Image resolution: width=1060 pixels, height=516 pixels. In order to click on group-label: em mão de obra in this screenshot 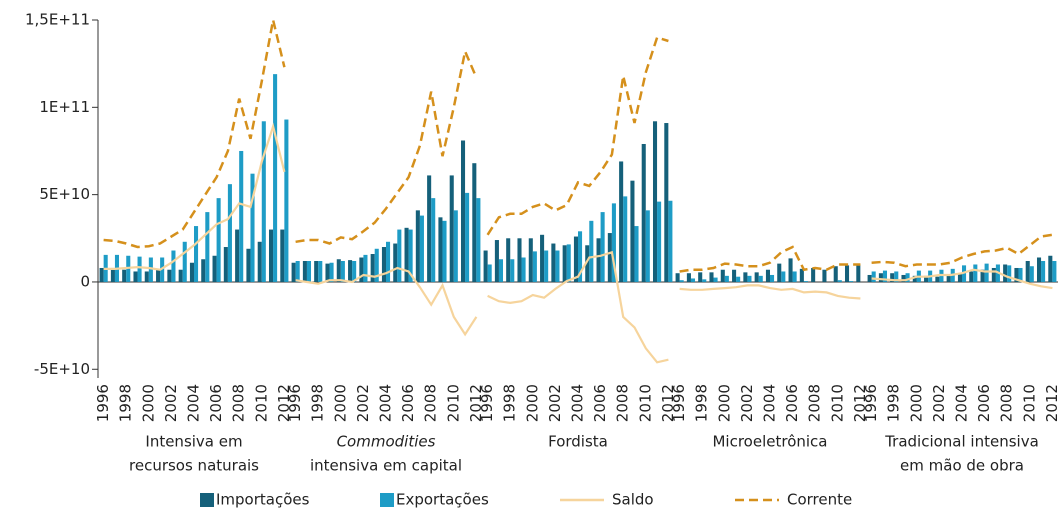, I will do `click(962, 466)`.